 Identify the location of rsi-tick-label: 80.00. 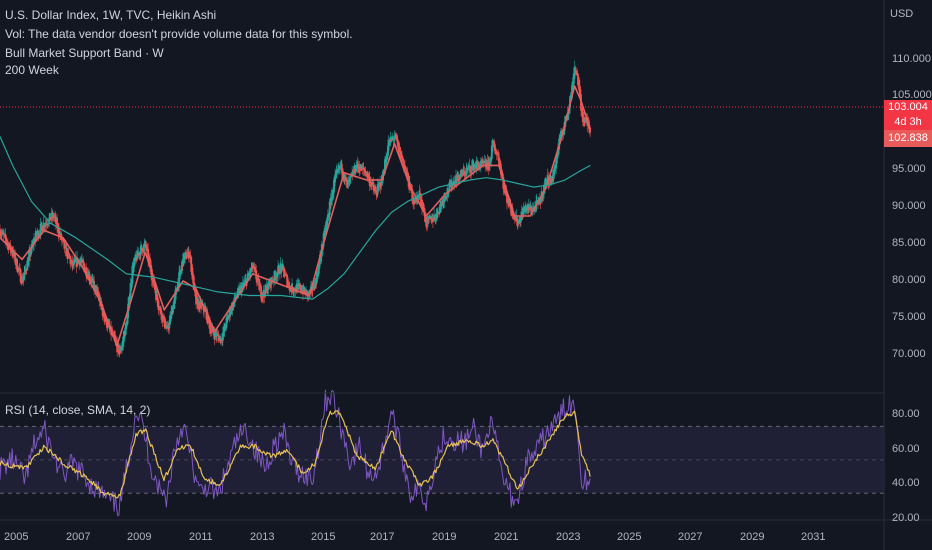
(906, 414).